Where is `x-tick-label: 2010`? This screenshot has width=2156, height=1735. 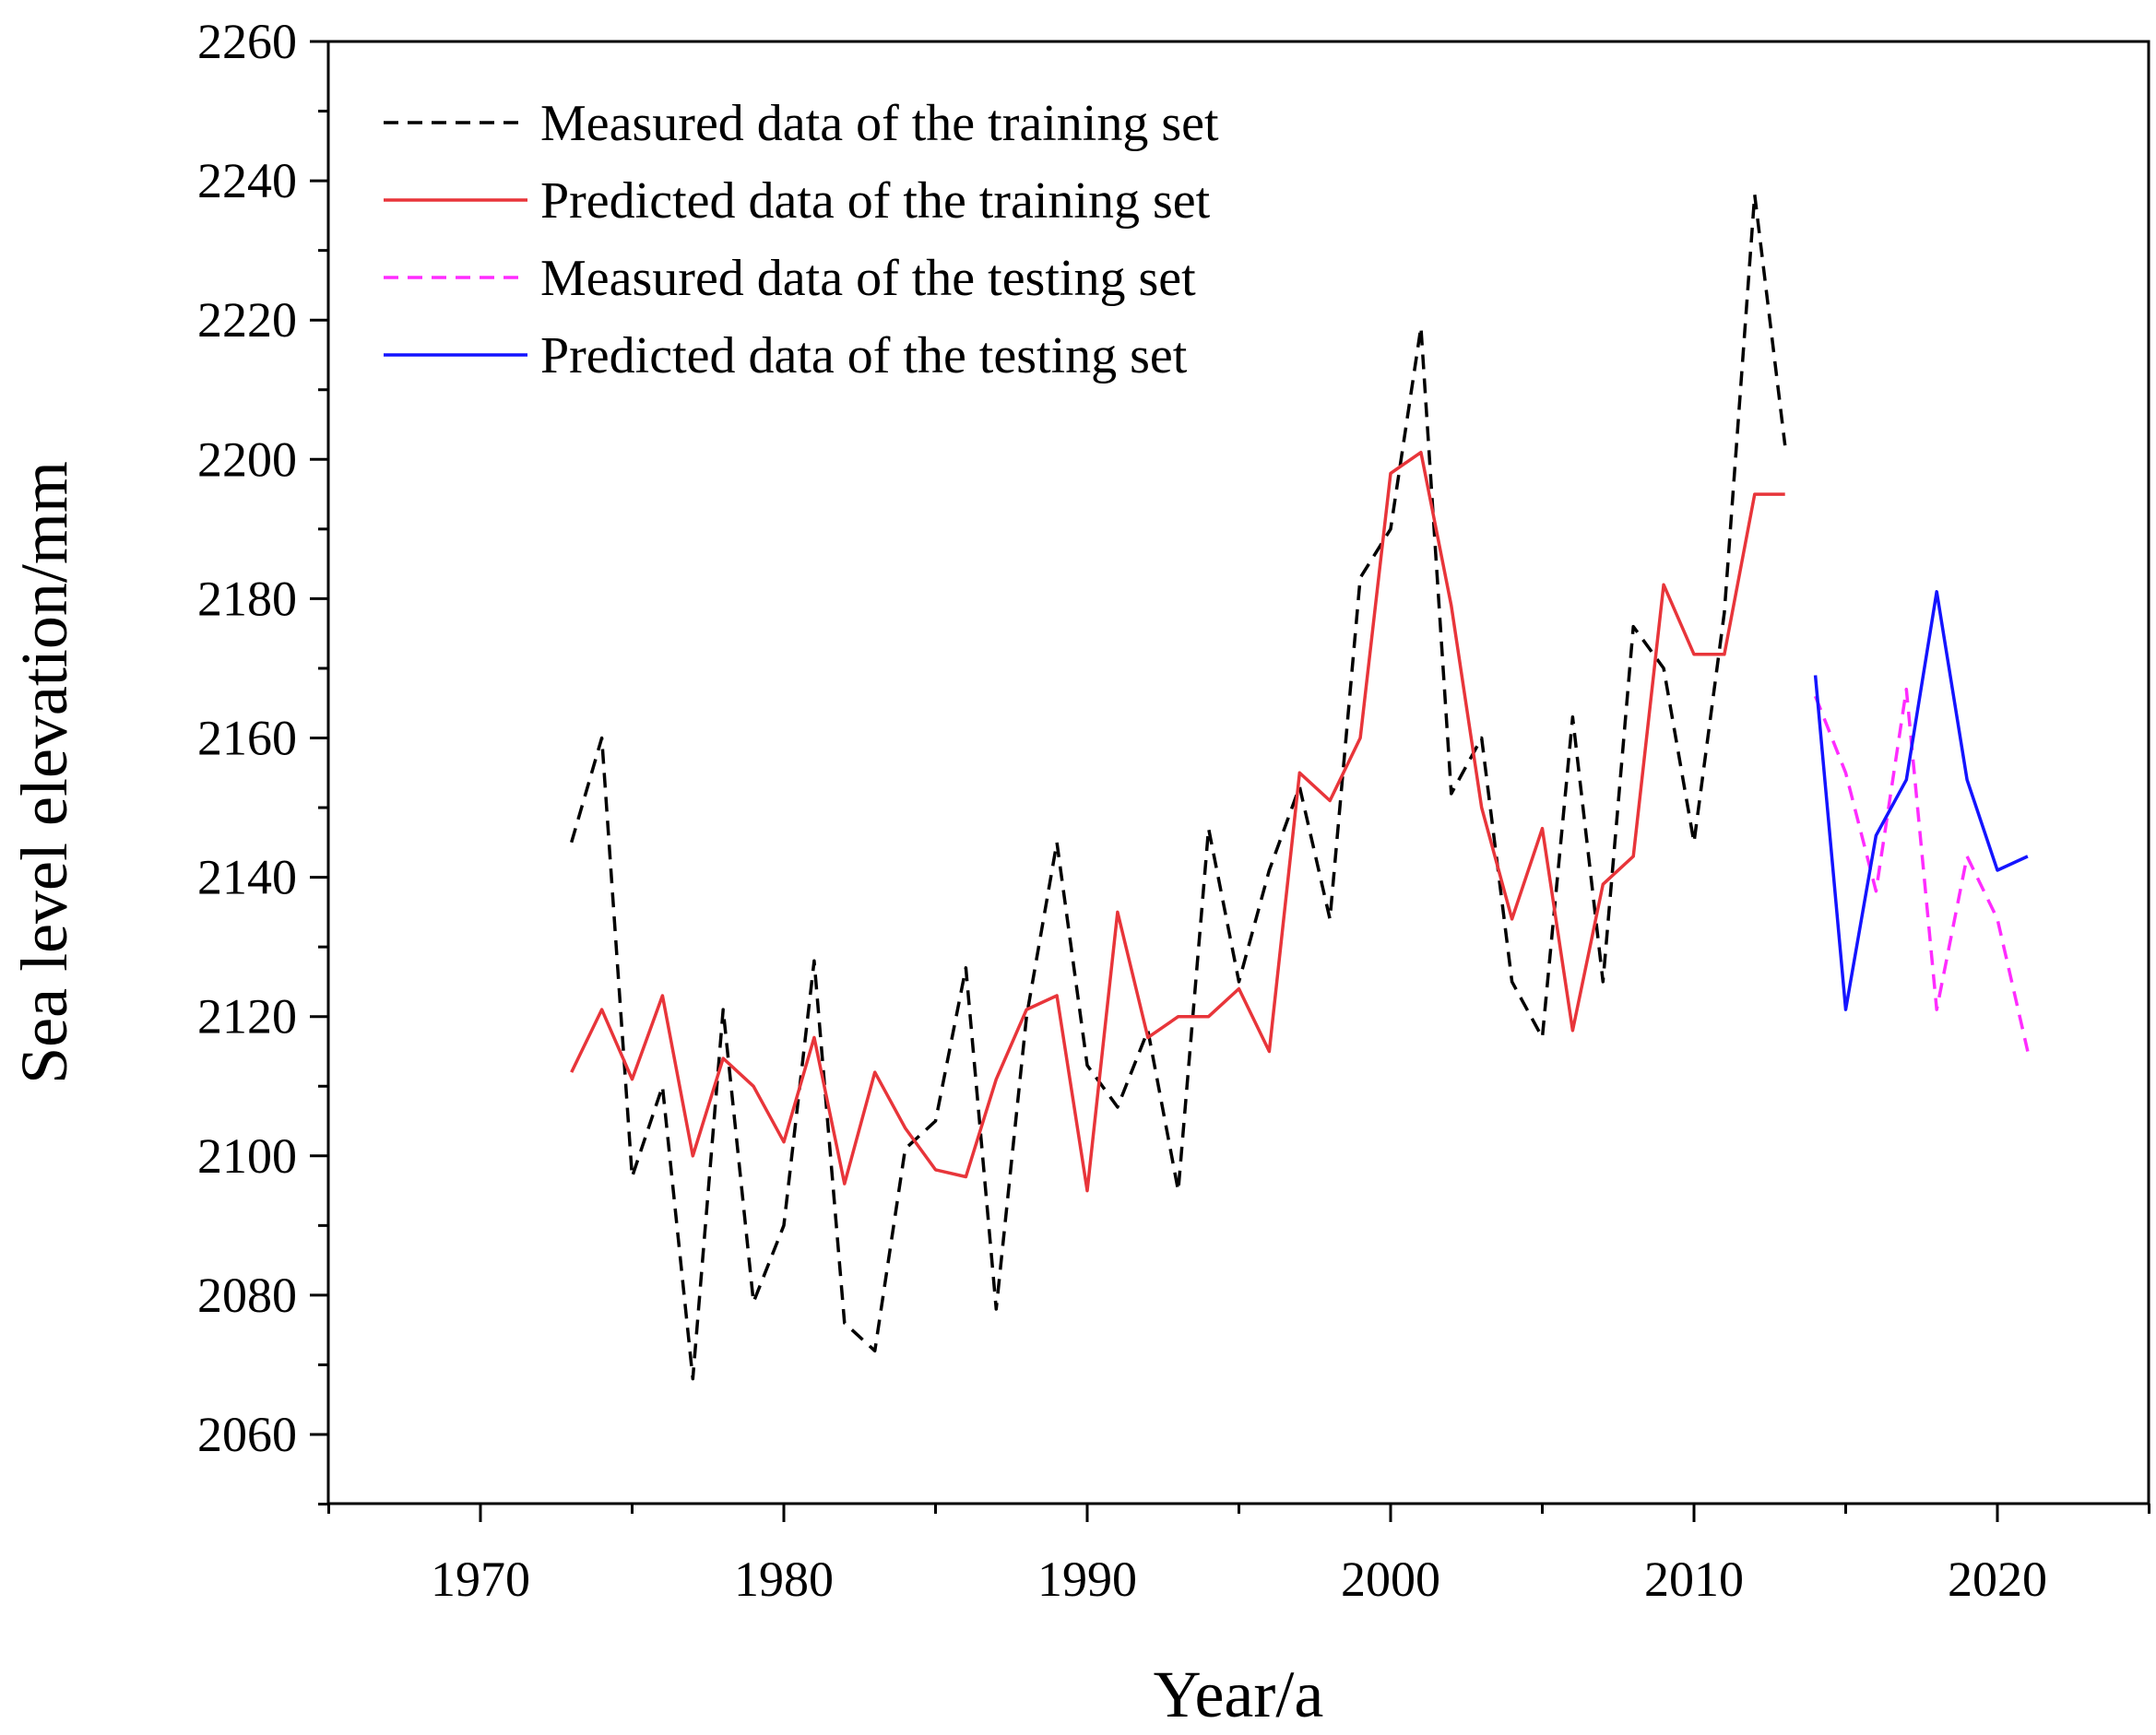
x-tick-label: 2010 is located at coordinates (1694, 1579).